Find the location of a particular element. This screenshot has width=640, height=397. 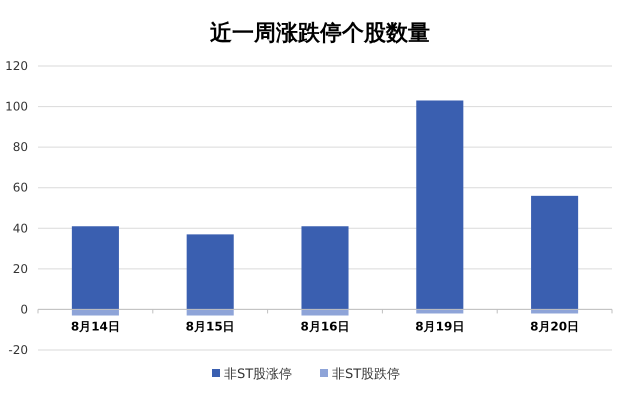

x-tick-label: 8月15日 is located at coordinates (210, 326).